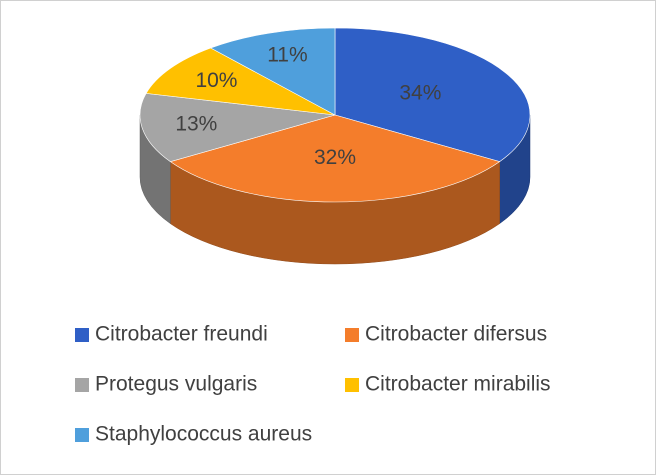 The width and height of the screenshot is (656, 475). I want to click on data-label: 32%, so click(335, 157).